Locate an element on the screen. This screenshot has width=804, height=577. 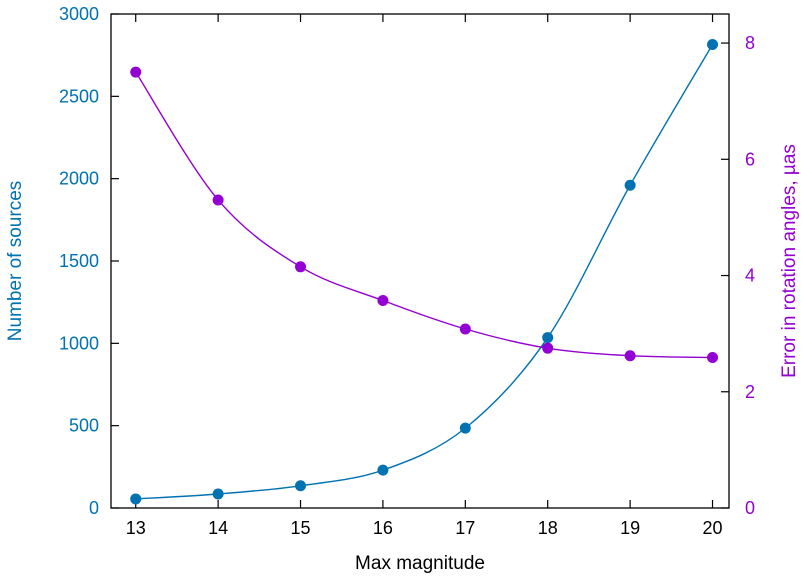
y-tick-label: 1500 is located at coordinates (79, 261).